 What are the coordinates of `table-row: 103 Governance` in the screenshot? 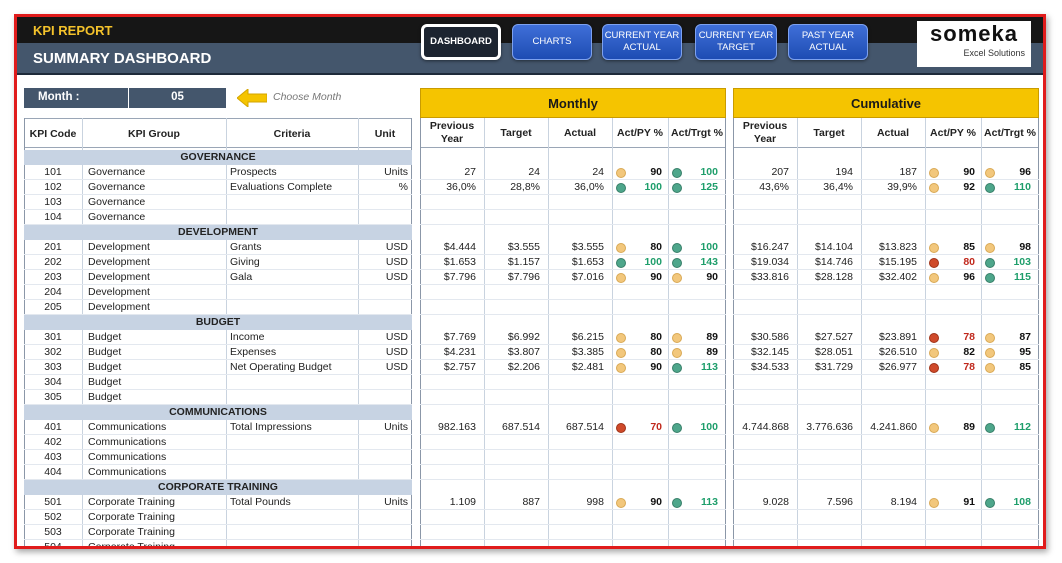 It's located at (218, 202).